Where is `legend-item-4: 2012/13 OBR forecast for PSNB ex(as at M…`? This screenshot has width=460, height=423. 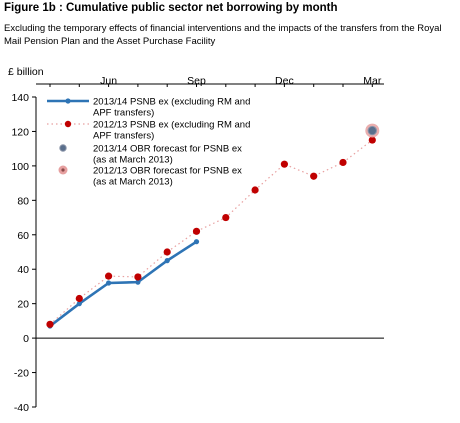
legend-item-4: 2012/13 OBR forecast for PSNB ex(as at M… is located at coordinates (150, 176).